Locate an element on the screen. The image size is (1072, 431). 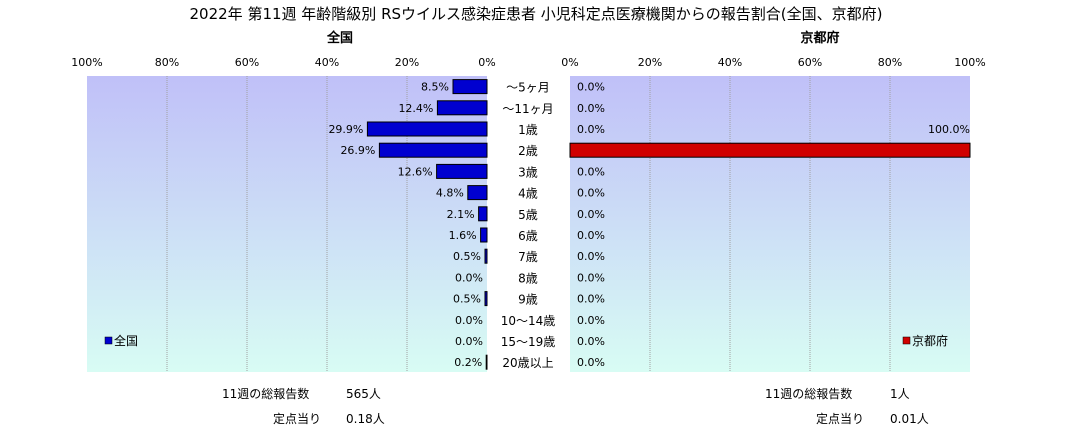
national-panel-title: 全国 is located at coordinates (339, 38).